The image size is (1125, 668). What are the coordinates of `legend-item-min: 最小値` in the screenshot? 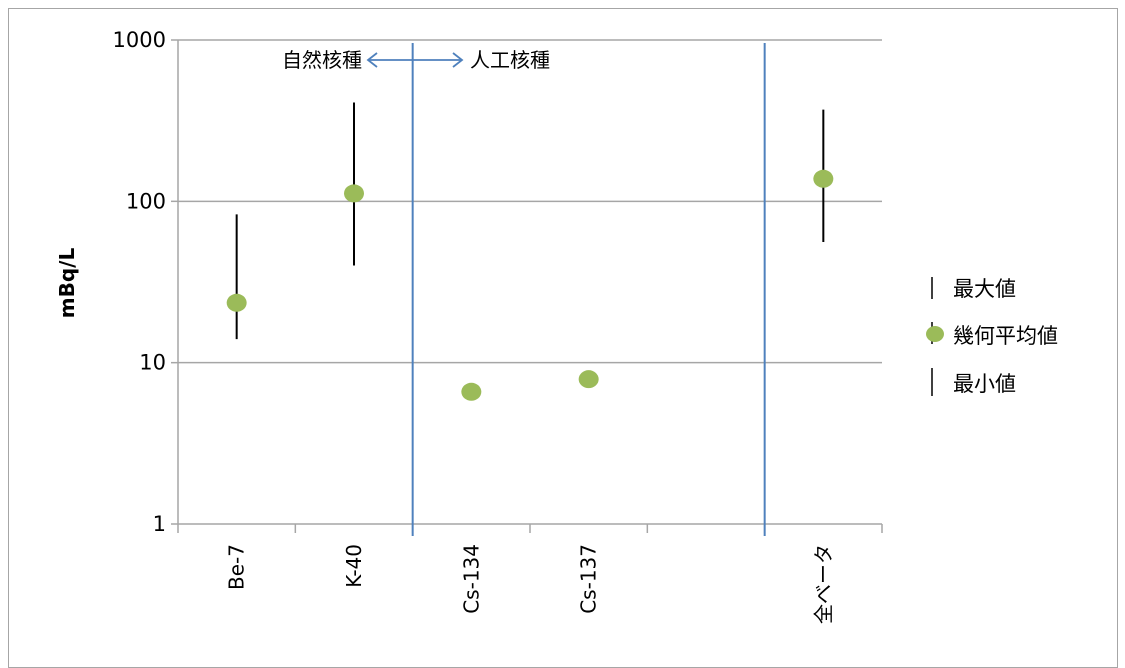 It's located at (973, 382).